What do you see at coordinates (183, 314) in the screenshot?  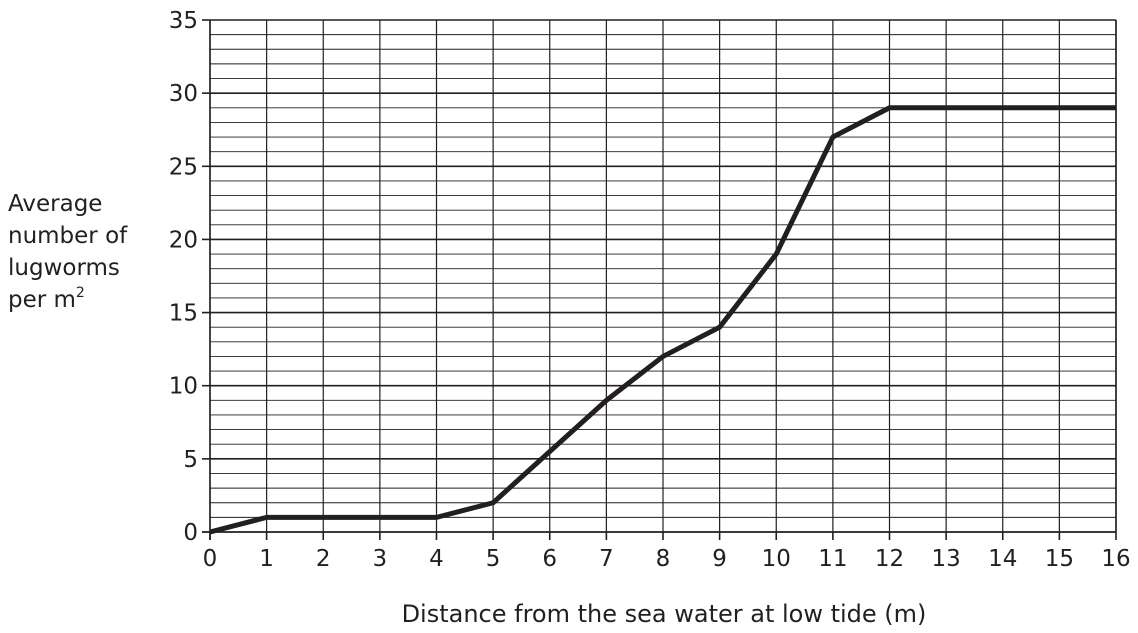 I see `y-tick-label: 15` at bounding box center [183, 314].